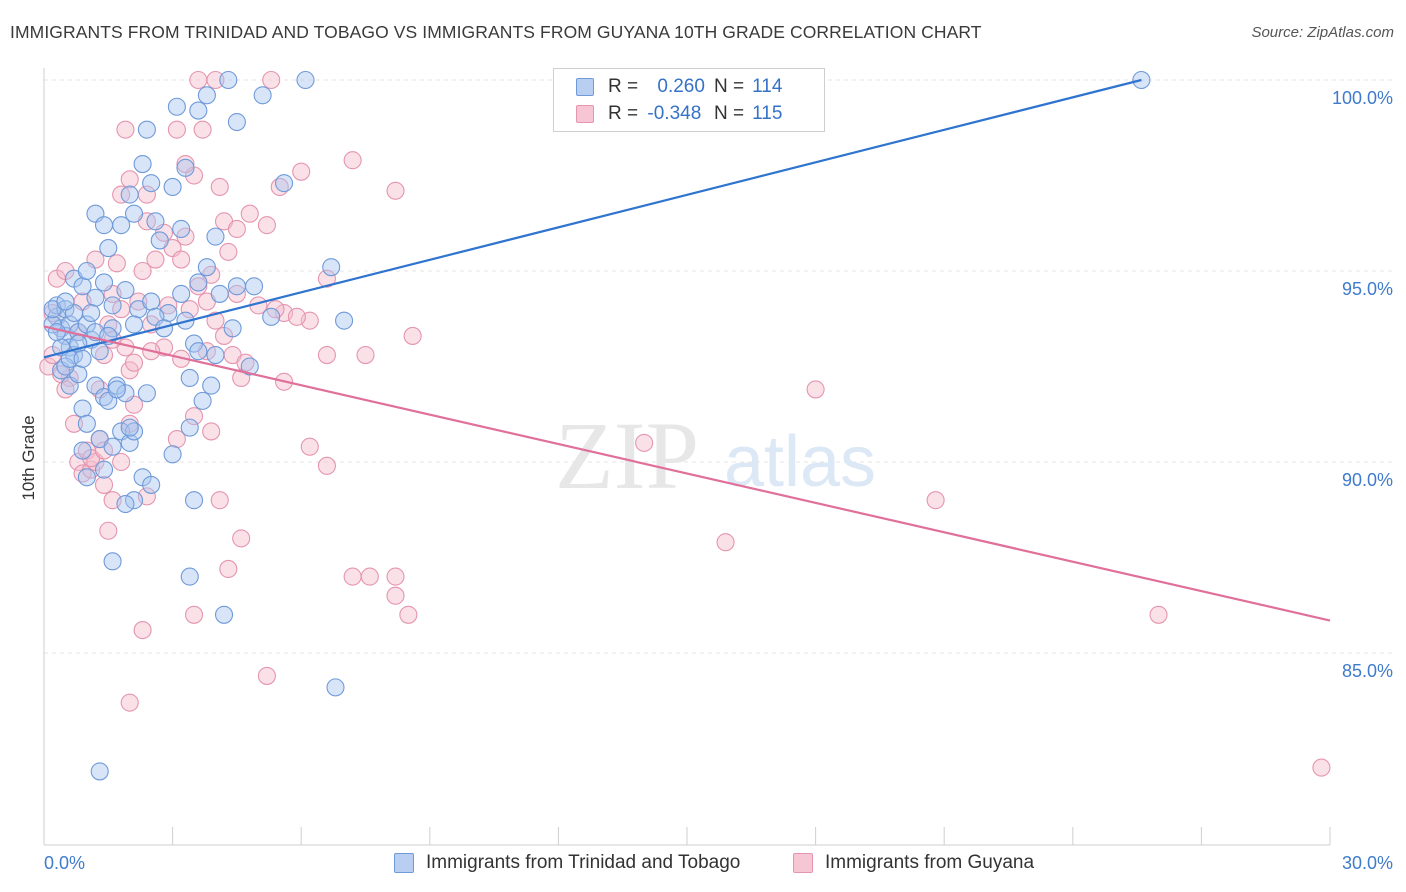  What do you see at coordinates (64, 863) in the screenshot?
I see `x-tick-label-min: 0.0%` at bounding box center [64, 863].